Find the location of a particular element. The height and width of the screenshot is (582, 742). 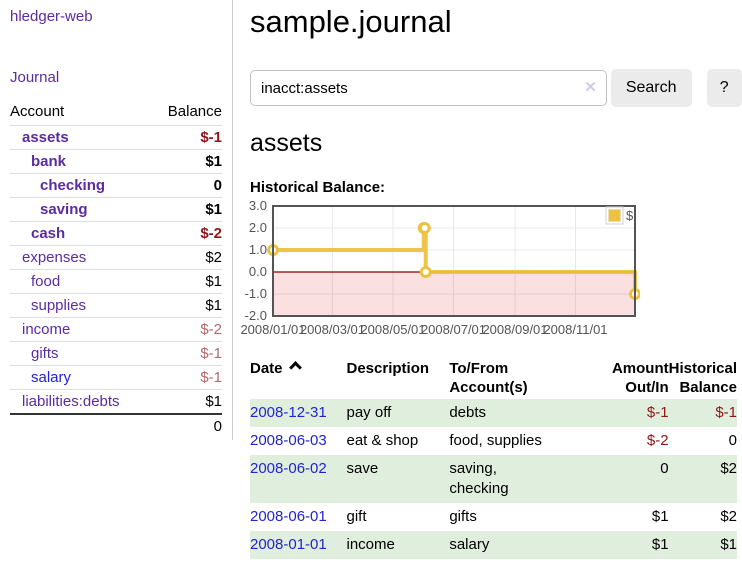

account-row-cash: cash $-2 is located at coordinates (116, 233).